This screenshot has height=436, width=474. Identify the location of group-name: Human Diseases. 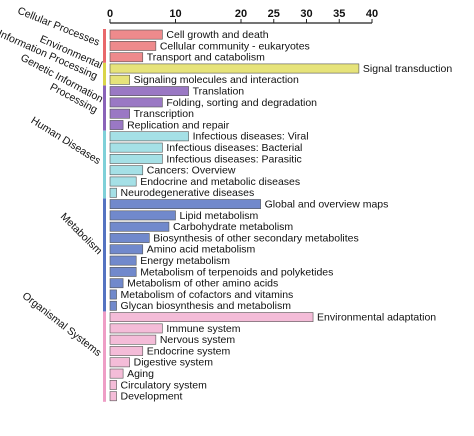
(66, 141).